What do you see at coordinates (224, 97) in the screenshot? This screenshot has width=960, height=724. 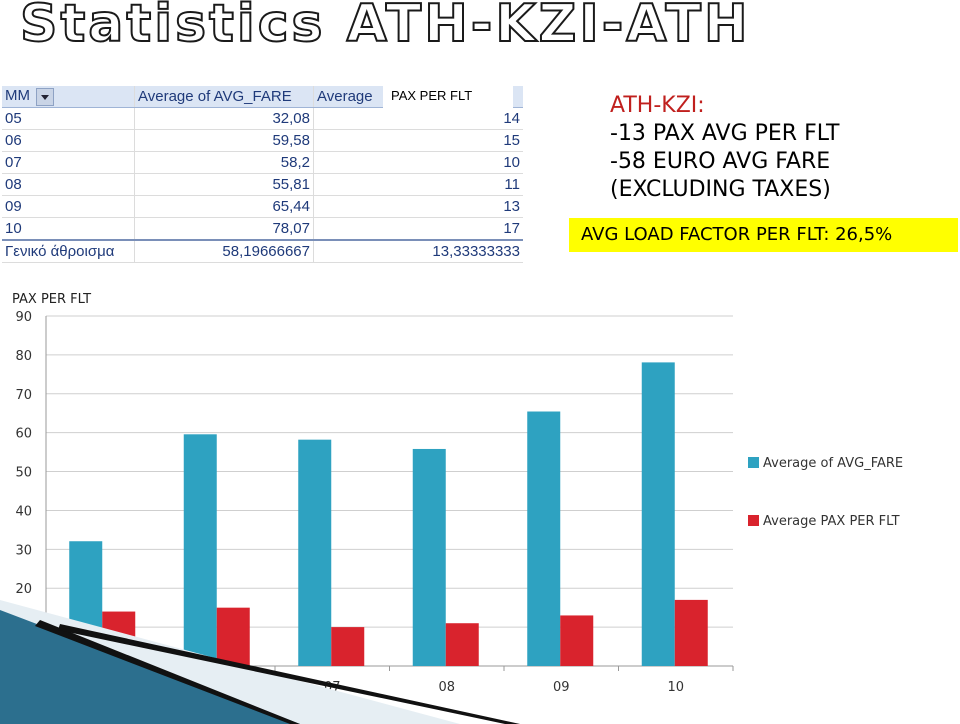 I see `fare-header: Average of AVG_FARE` at bounding box center [224, 97].